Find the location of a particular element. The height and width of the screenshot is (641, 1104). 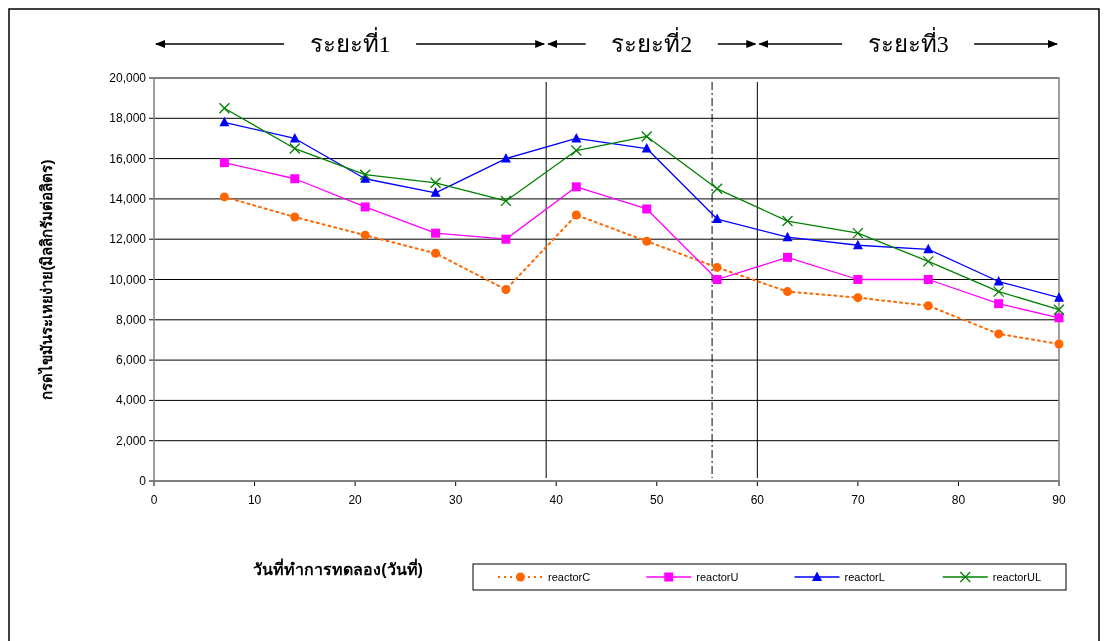

x-tick-label: 20 is located at coordinates (355, 500).